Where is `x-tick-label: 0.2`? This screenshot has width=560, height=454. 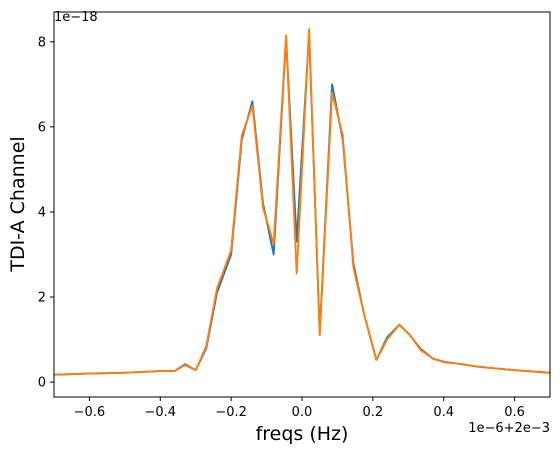 x-tick-label: 0.2 is located at coordinates (373, 412).